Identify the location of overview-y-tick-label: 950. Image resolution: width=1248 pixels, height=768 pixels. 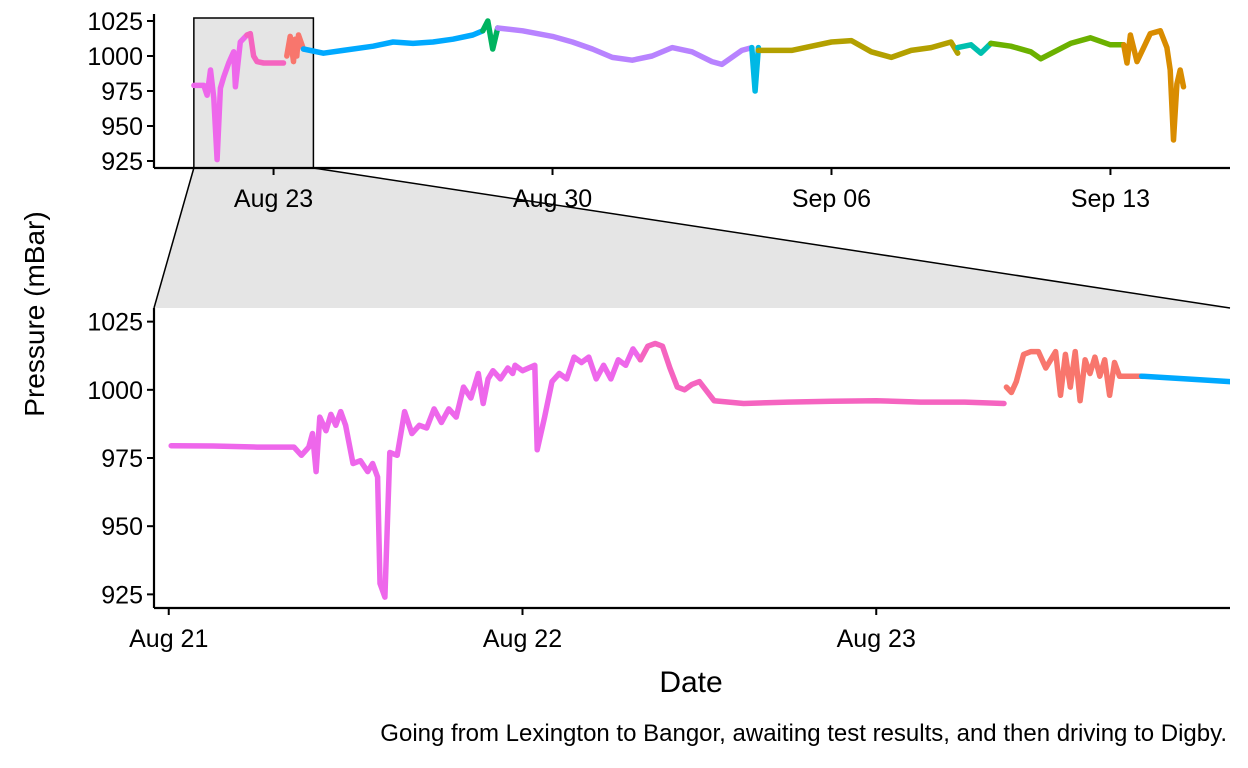
(122, 127).